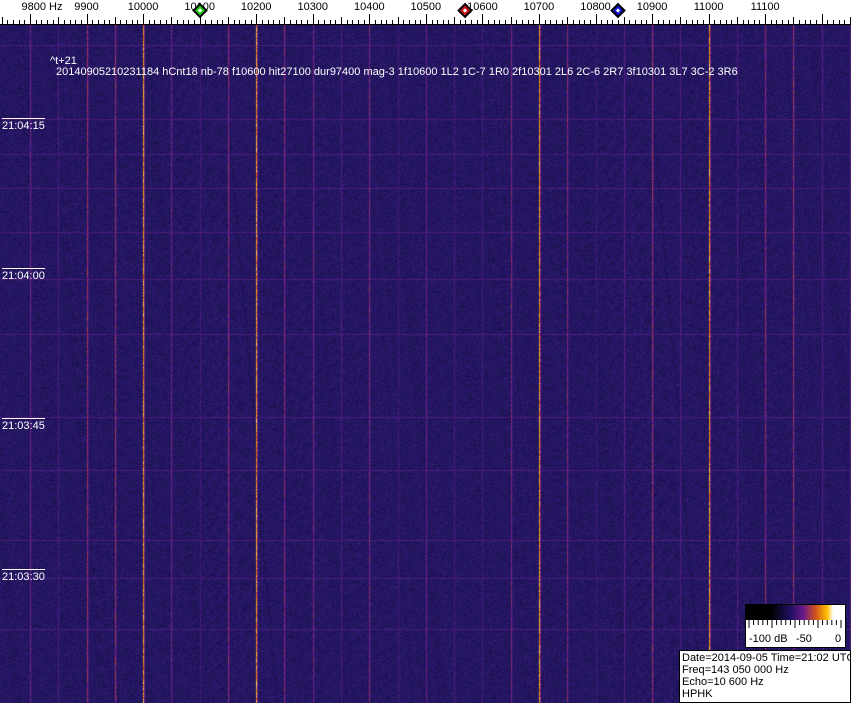 Image resolution: width=851 pixels, height=703 pixels. Describe the element at coordinates (256, 7) in the screenshot. I see `tick-label: 10200` at that location.